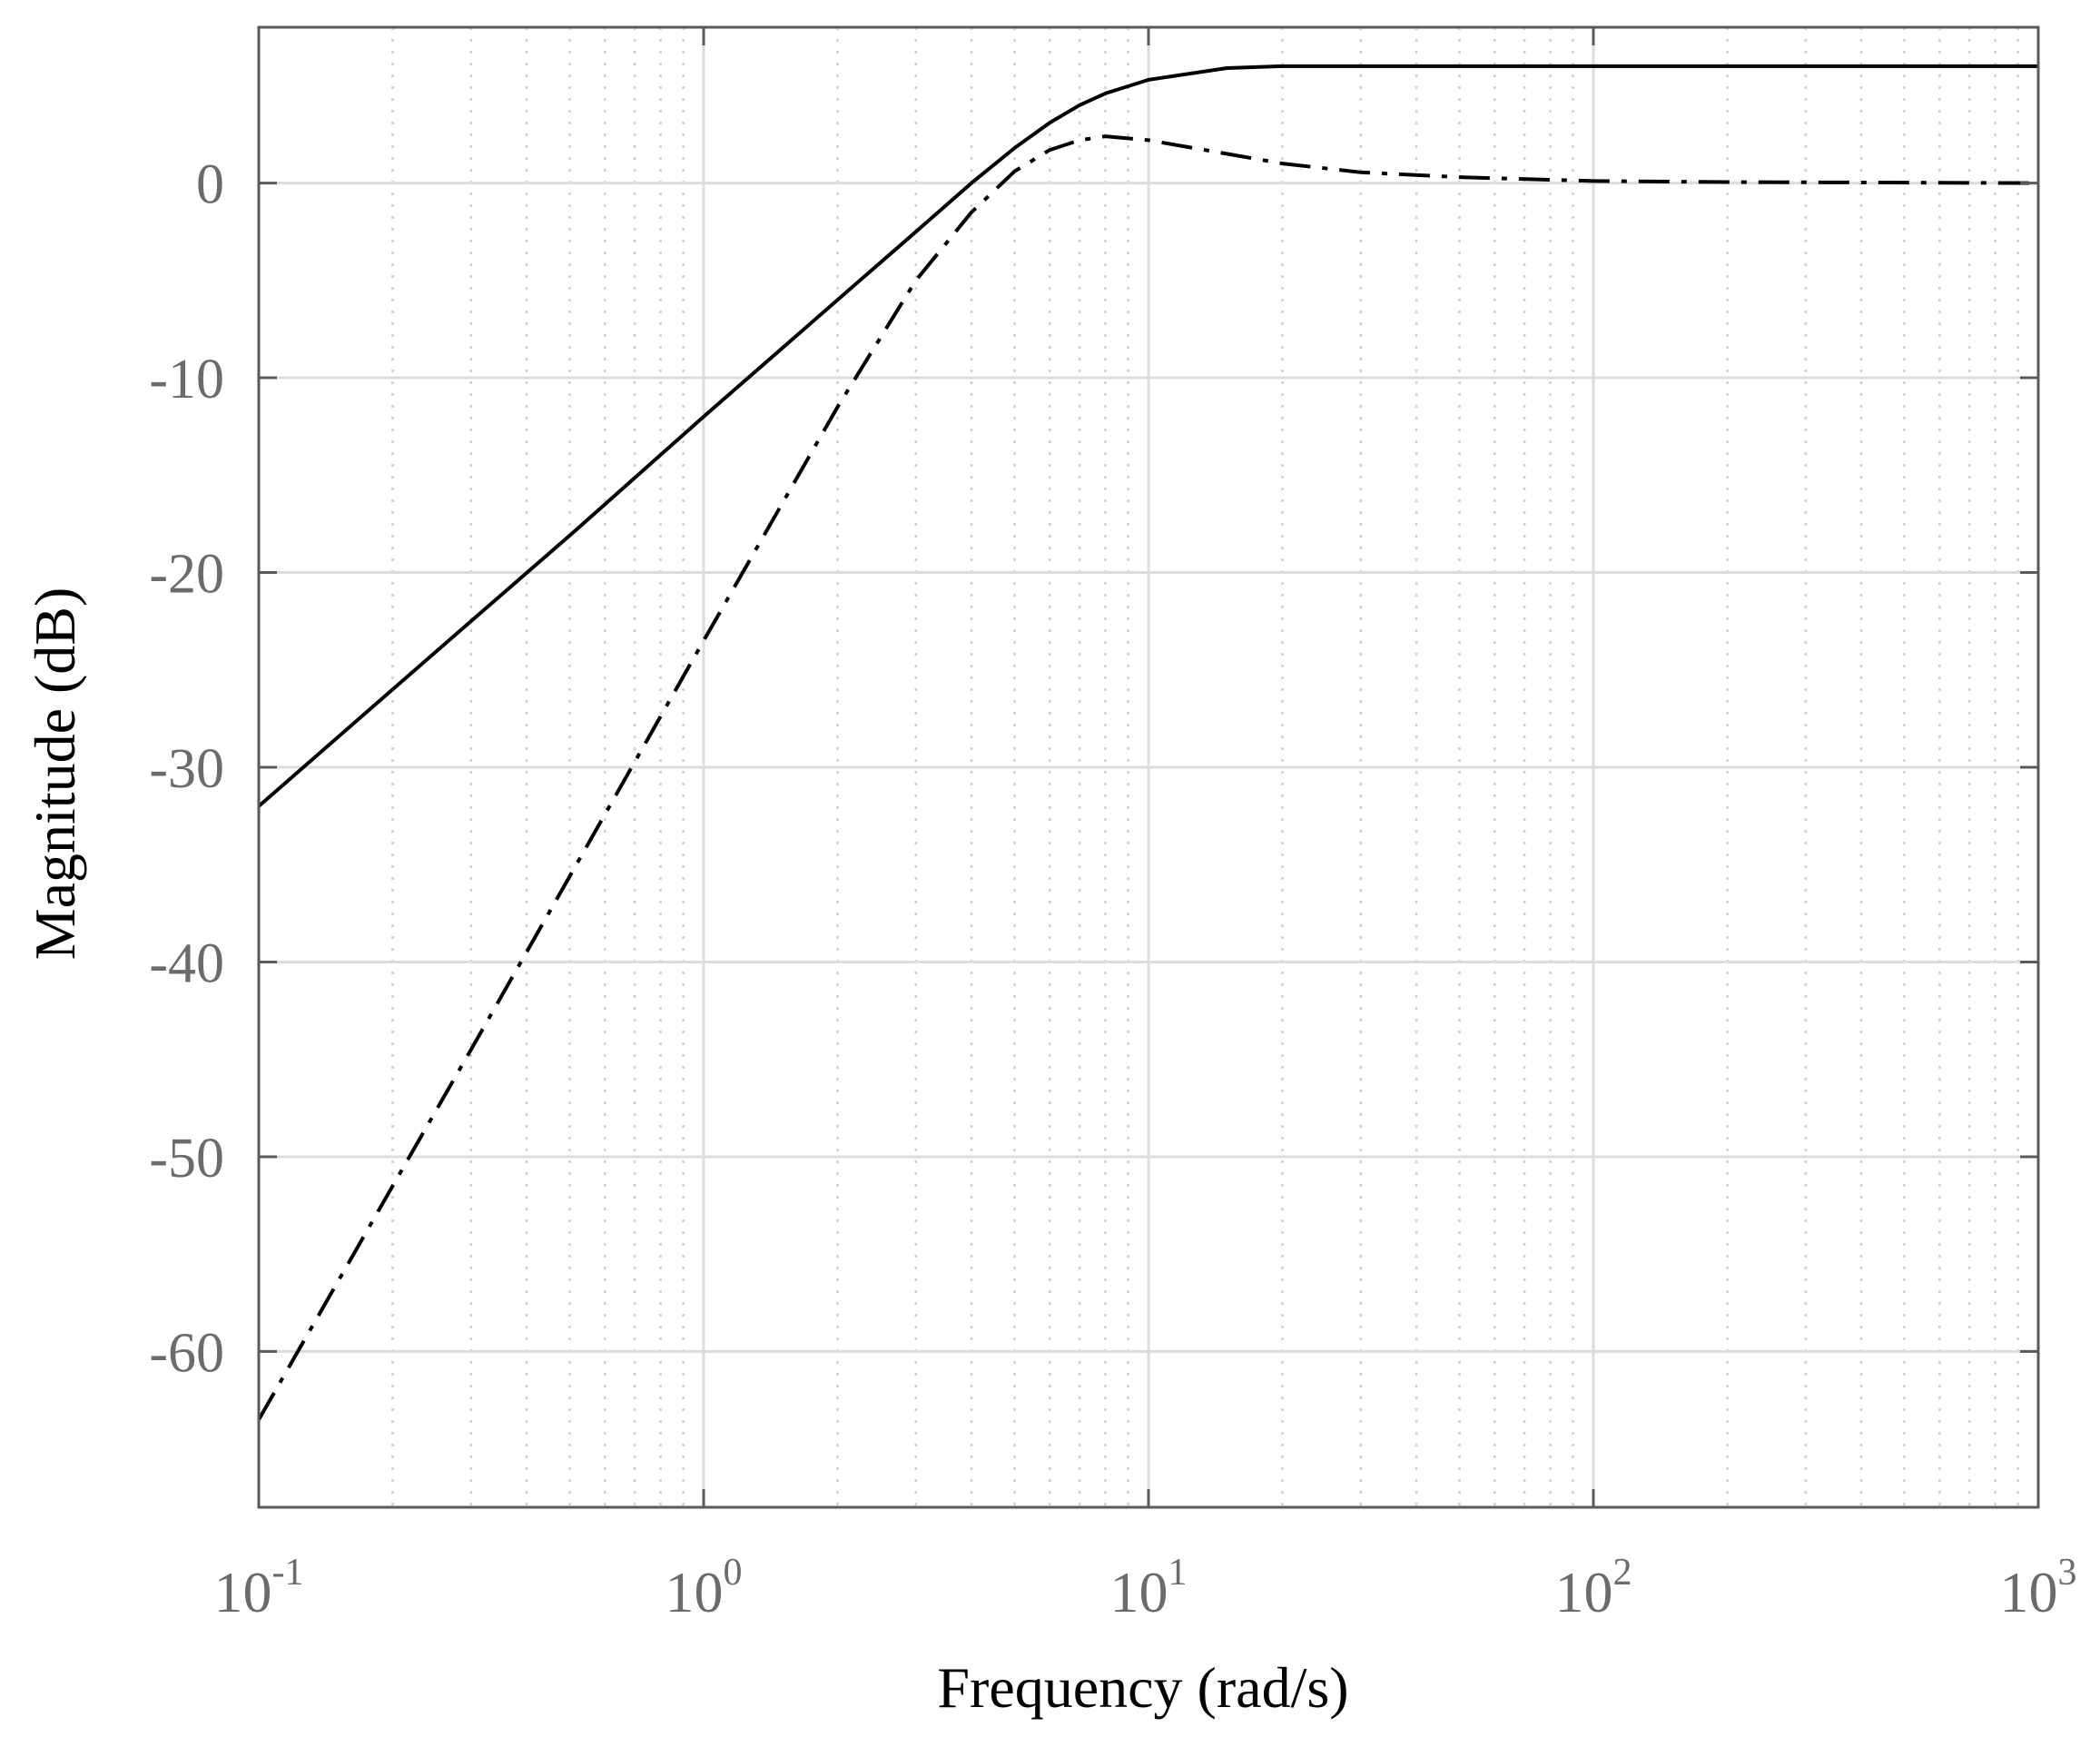  I want to click on x-tick-label-text: 10², so click(1593, 1588).